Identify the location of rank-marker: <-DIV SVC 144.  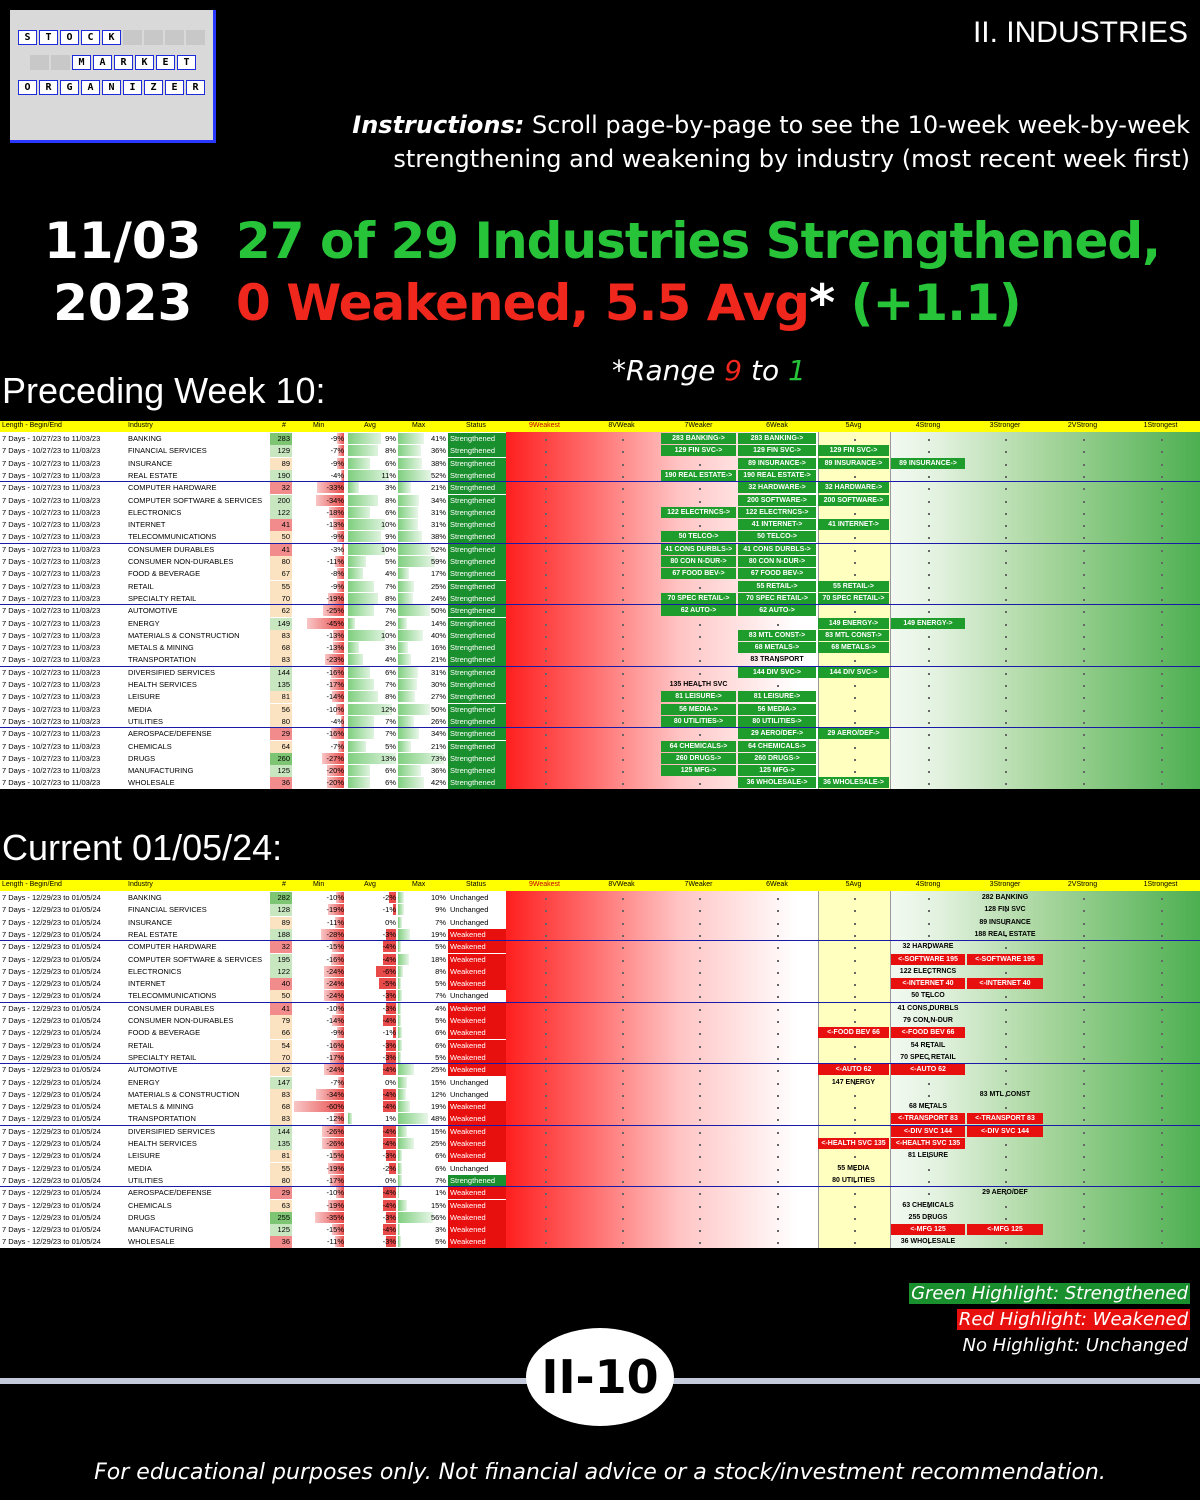
(1005, 1131).